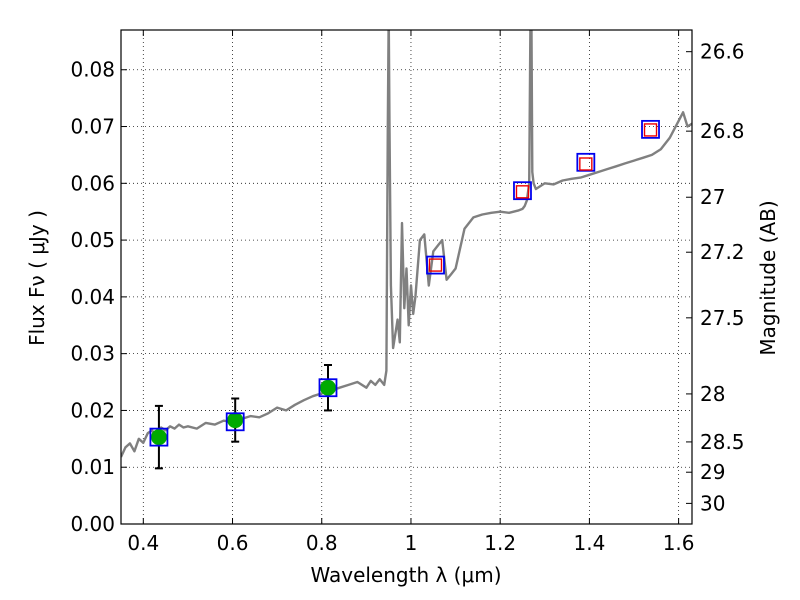 Image resolution: width=800 pixels, height=600 pixels. I want to click on x-tick-label: 1.2, so click(500, 543).